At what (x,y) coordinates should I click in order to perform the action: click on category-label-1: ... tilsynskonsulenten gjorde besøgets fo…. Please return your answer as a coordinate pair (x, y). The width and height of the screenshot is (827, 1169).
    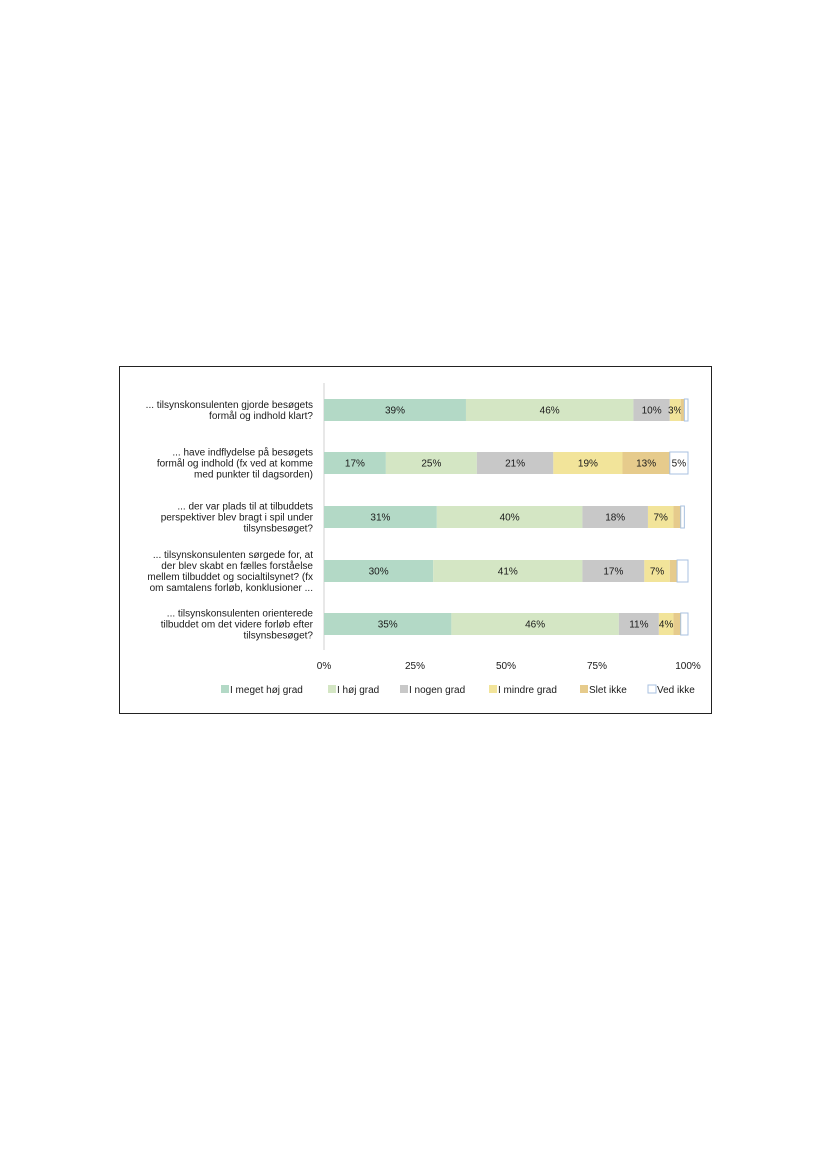
    Looking at the image, I should click on (230, 411).